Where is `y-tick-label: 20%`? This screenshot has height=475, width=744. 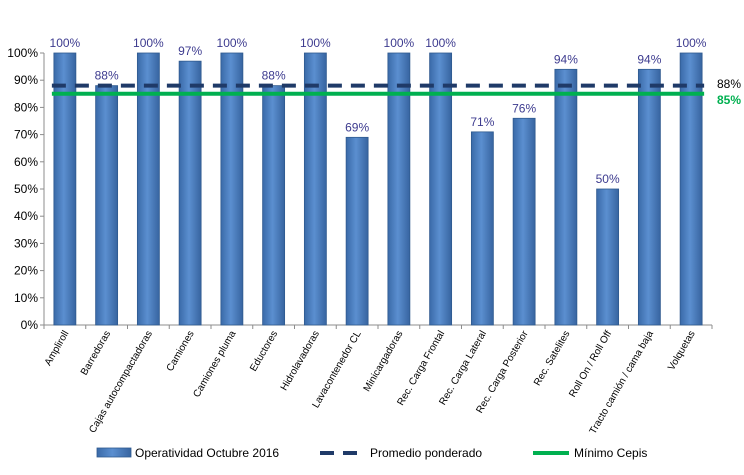 y-tick-label: 20% is located at coordinates (26, 271).